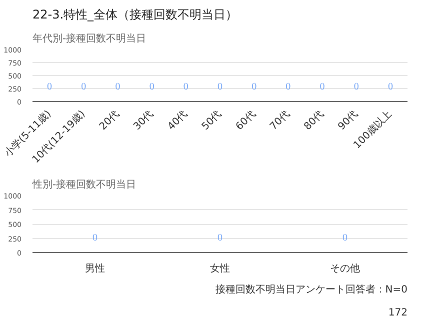  Describe the element at coordinates (144, 120) in the screenshot. I see `x-tick-label: 30代` at that location.